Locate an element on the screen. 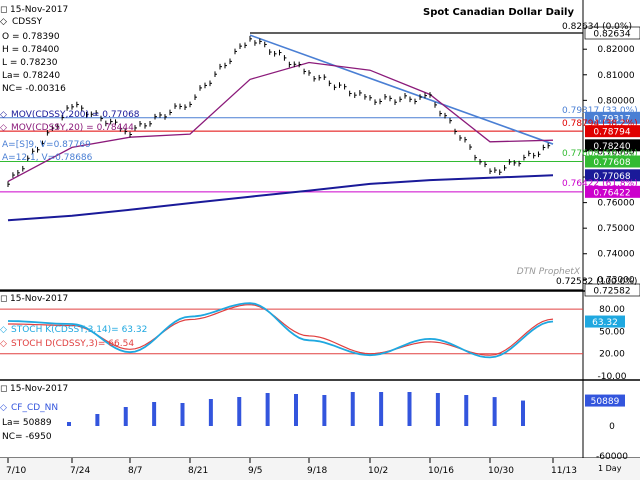 The height and width of the screenshot is (480, 640). price-tag-text: 0.79317 is located at coordinates (611, 119).